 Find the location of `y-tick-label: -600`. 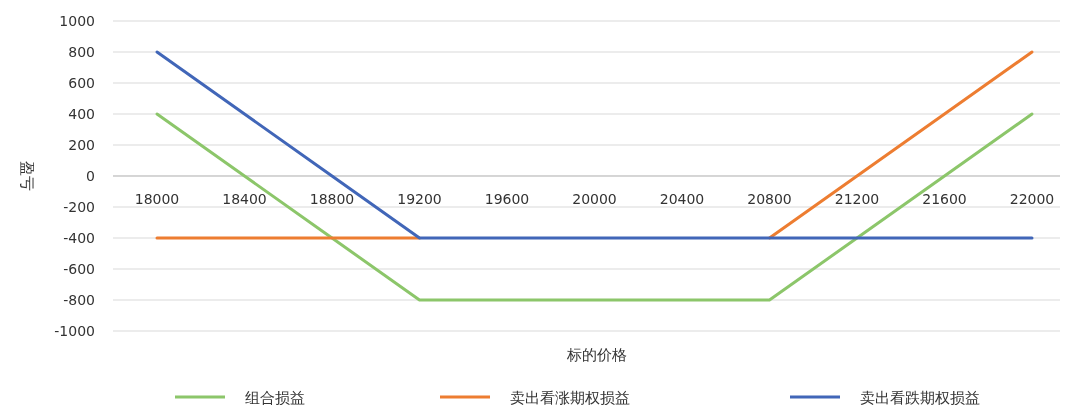

y-tick-label: -600 is located at coordinates (79, 269).